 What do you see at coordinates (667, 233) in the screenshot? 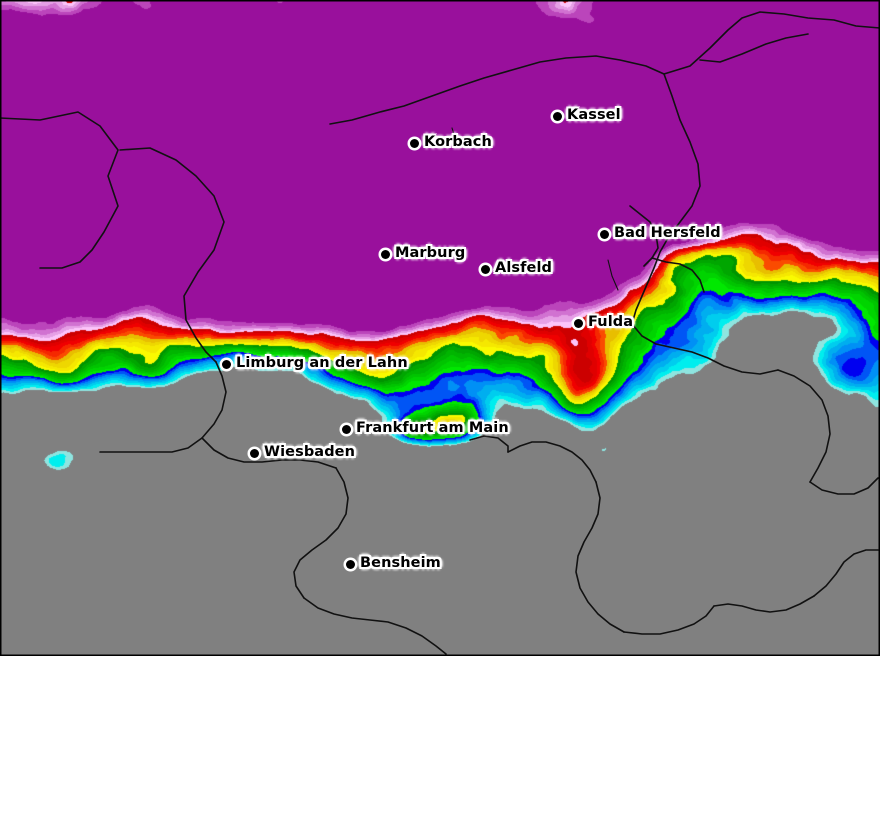
I see `city-label: Bad Hersfeld` at bounding box center [667, 233].